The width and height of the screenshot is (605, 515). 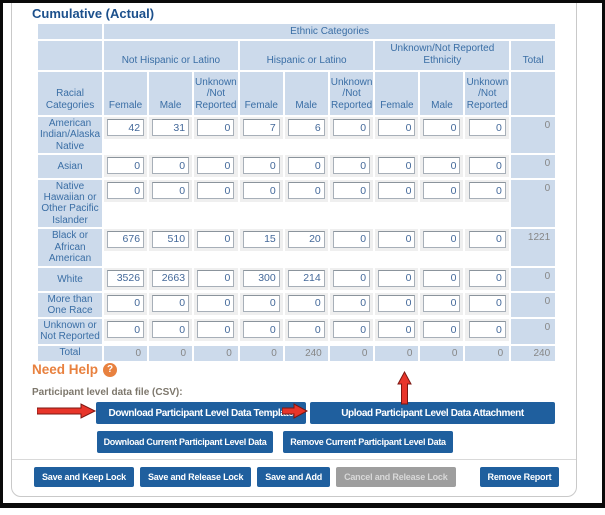 I want to click on save-and-keep-lock-button: Save and Keep Lock, so click(x=84, y=477).